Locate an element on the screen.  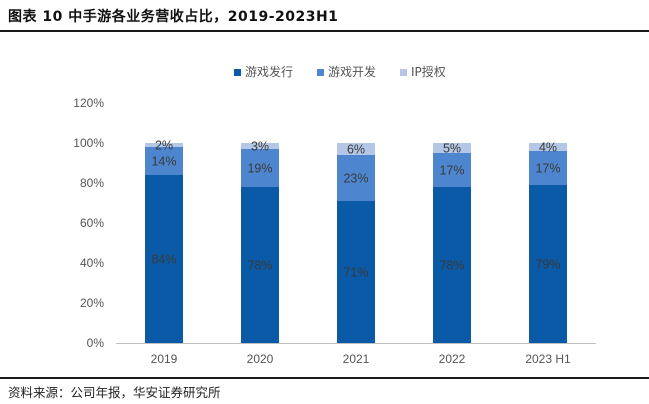
chart-legend: 游戏发行 游戏开发 IP授权 is located at coordinates (340, 71).